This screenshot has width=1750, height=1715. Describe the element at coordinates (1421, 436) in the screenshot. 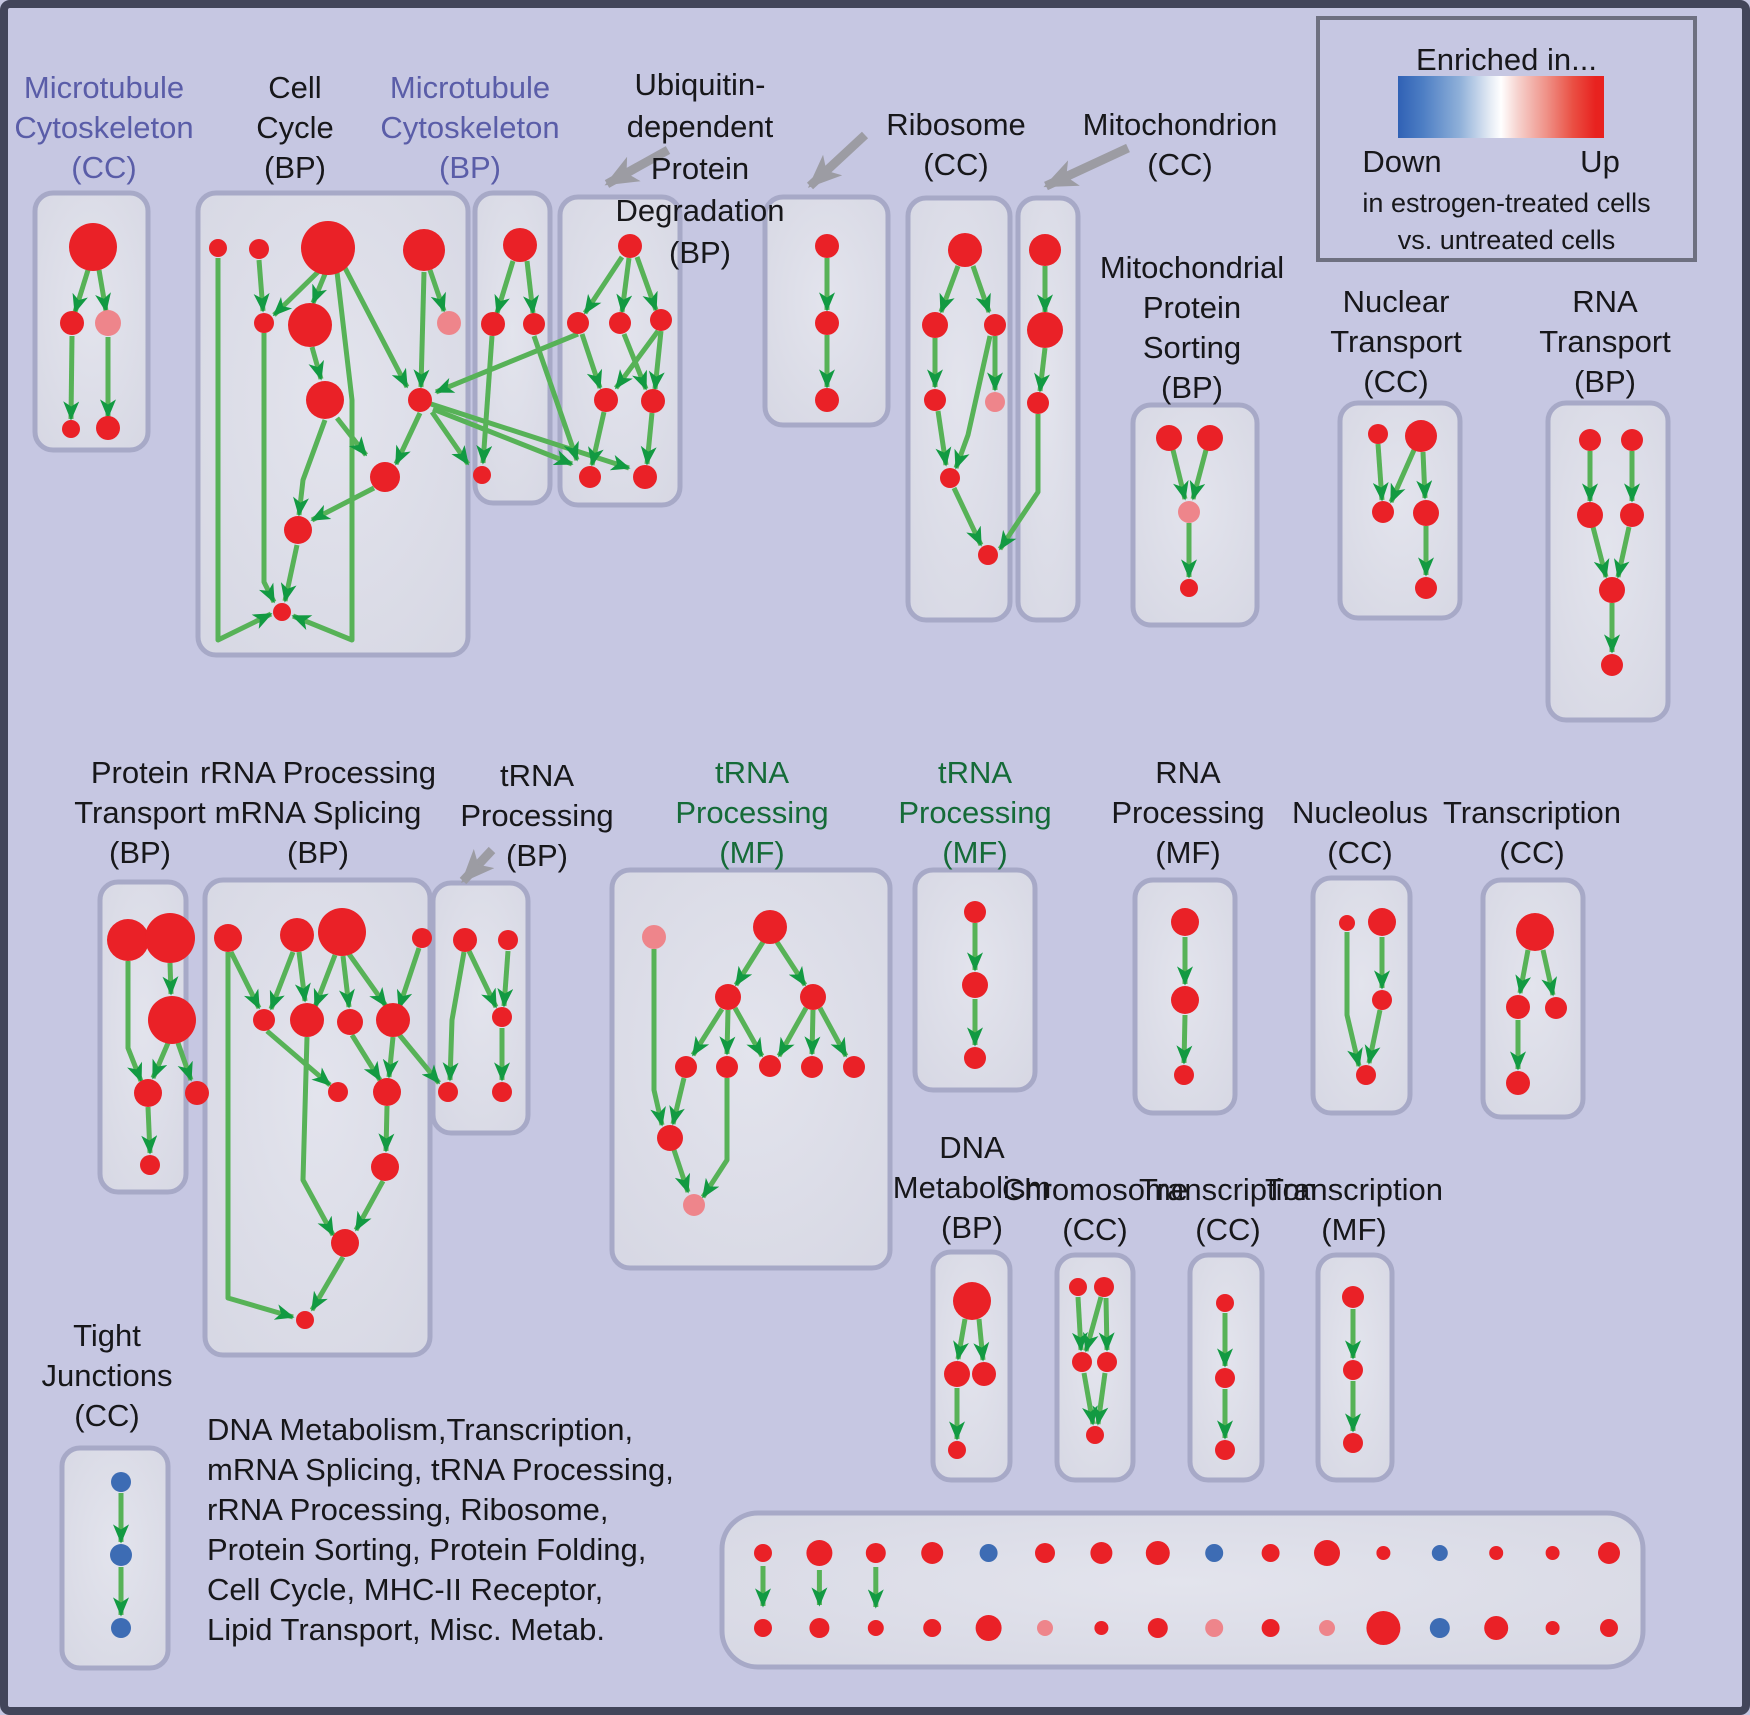

I see `go-term-node-nuclear-transport` at that location.